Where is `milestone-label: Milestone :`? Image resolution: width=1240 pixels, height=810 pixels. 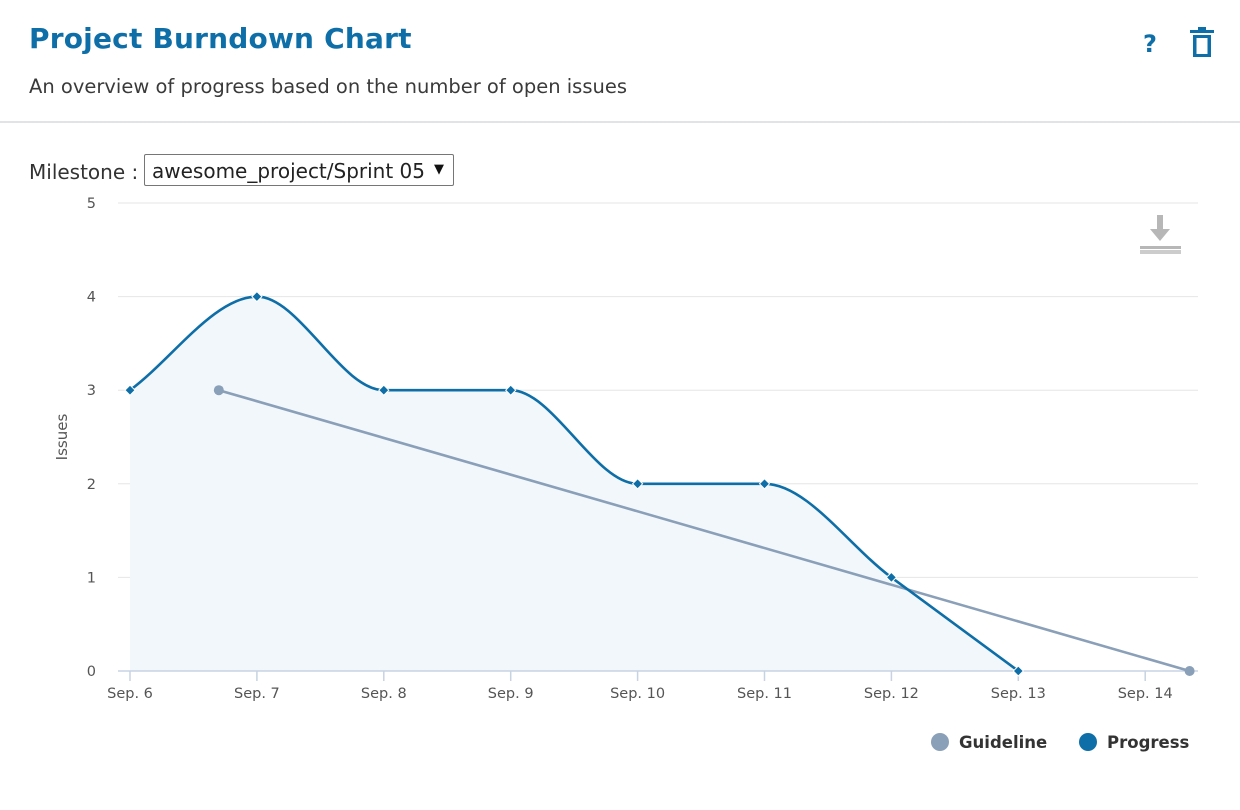
milestone-label: Milestone : is located at coordinates (84, 172).